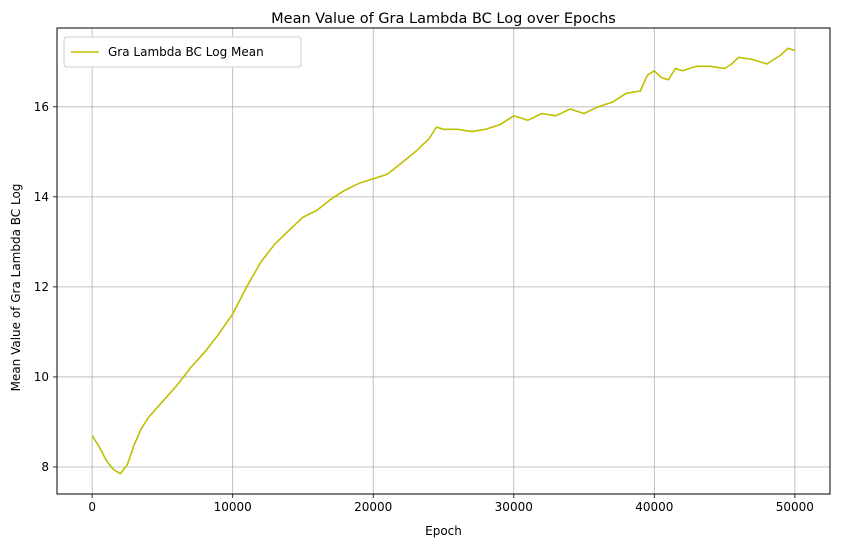  I want to click on legend-label: Gra Lambda BC Log Mean, so click(186, 52).